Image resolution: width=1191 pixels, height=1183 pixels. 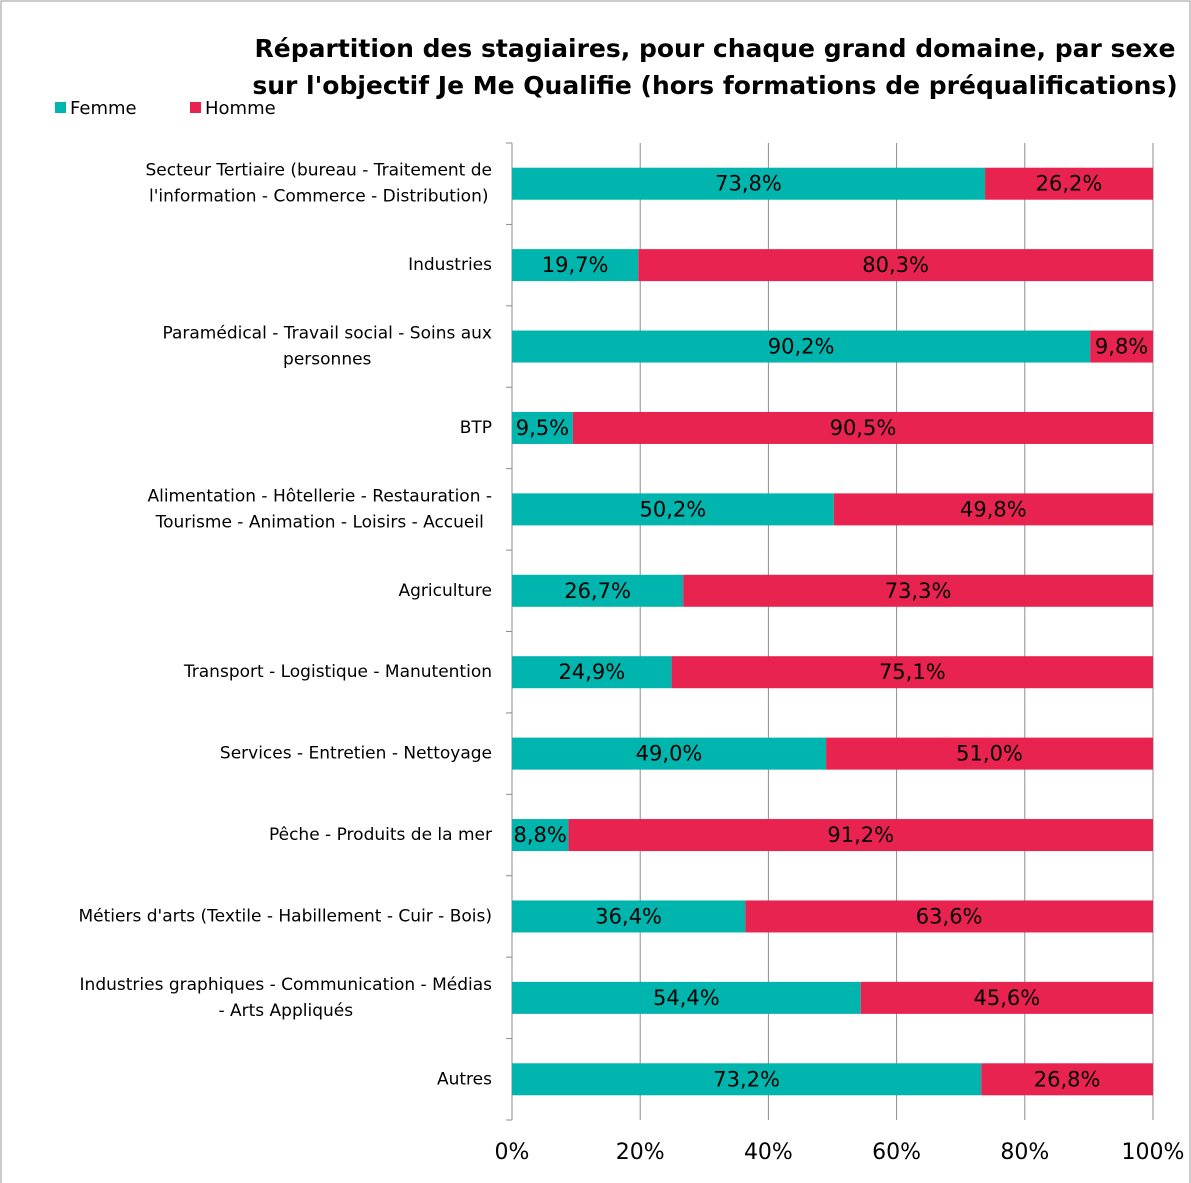 I want to click on x-tick-label: 40%, so click(x=768, y=1152).